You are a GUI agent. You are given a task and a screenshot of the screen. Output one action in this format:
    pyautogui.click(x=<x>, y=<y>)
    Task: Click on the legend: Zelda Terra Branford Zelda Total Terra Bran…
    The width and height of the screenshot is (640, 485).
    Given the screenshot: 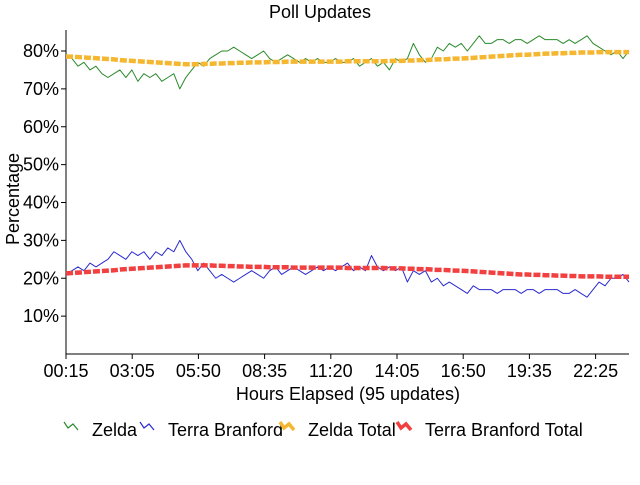 What is the action you would take?
    pyautogui.click(x=323, y=430)
    